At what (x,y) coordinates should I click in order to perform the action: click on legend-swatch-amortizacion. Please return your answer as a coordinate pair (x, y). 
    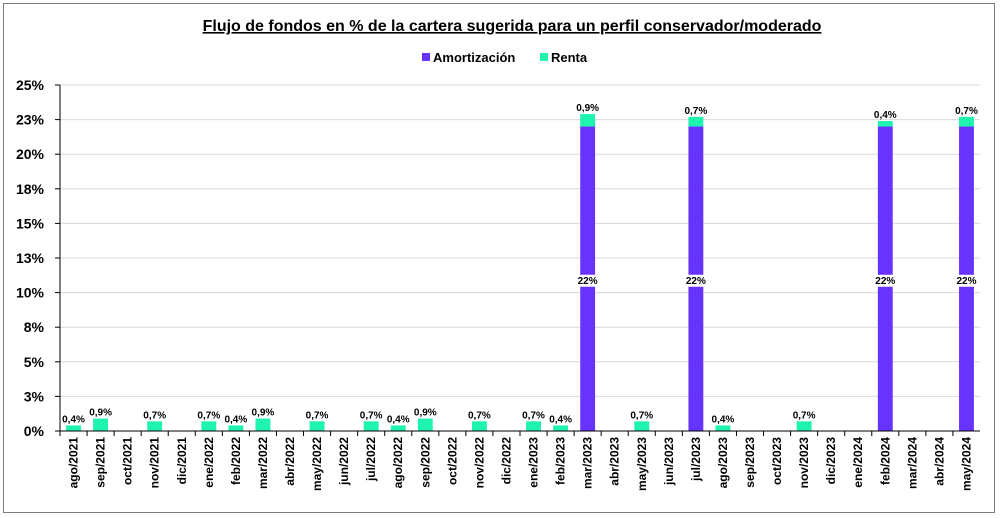
    Looking at the image, I should click on (426, 57).